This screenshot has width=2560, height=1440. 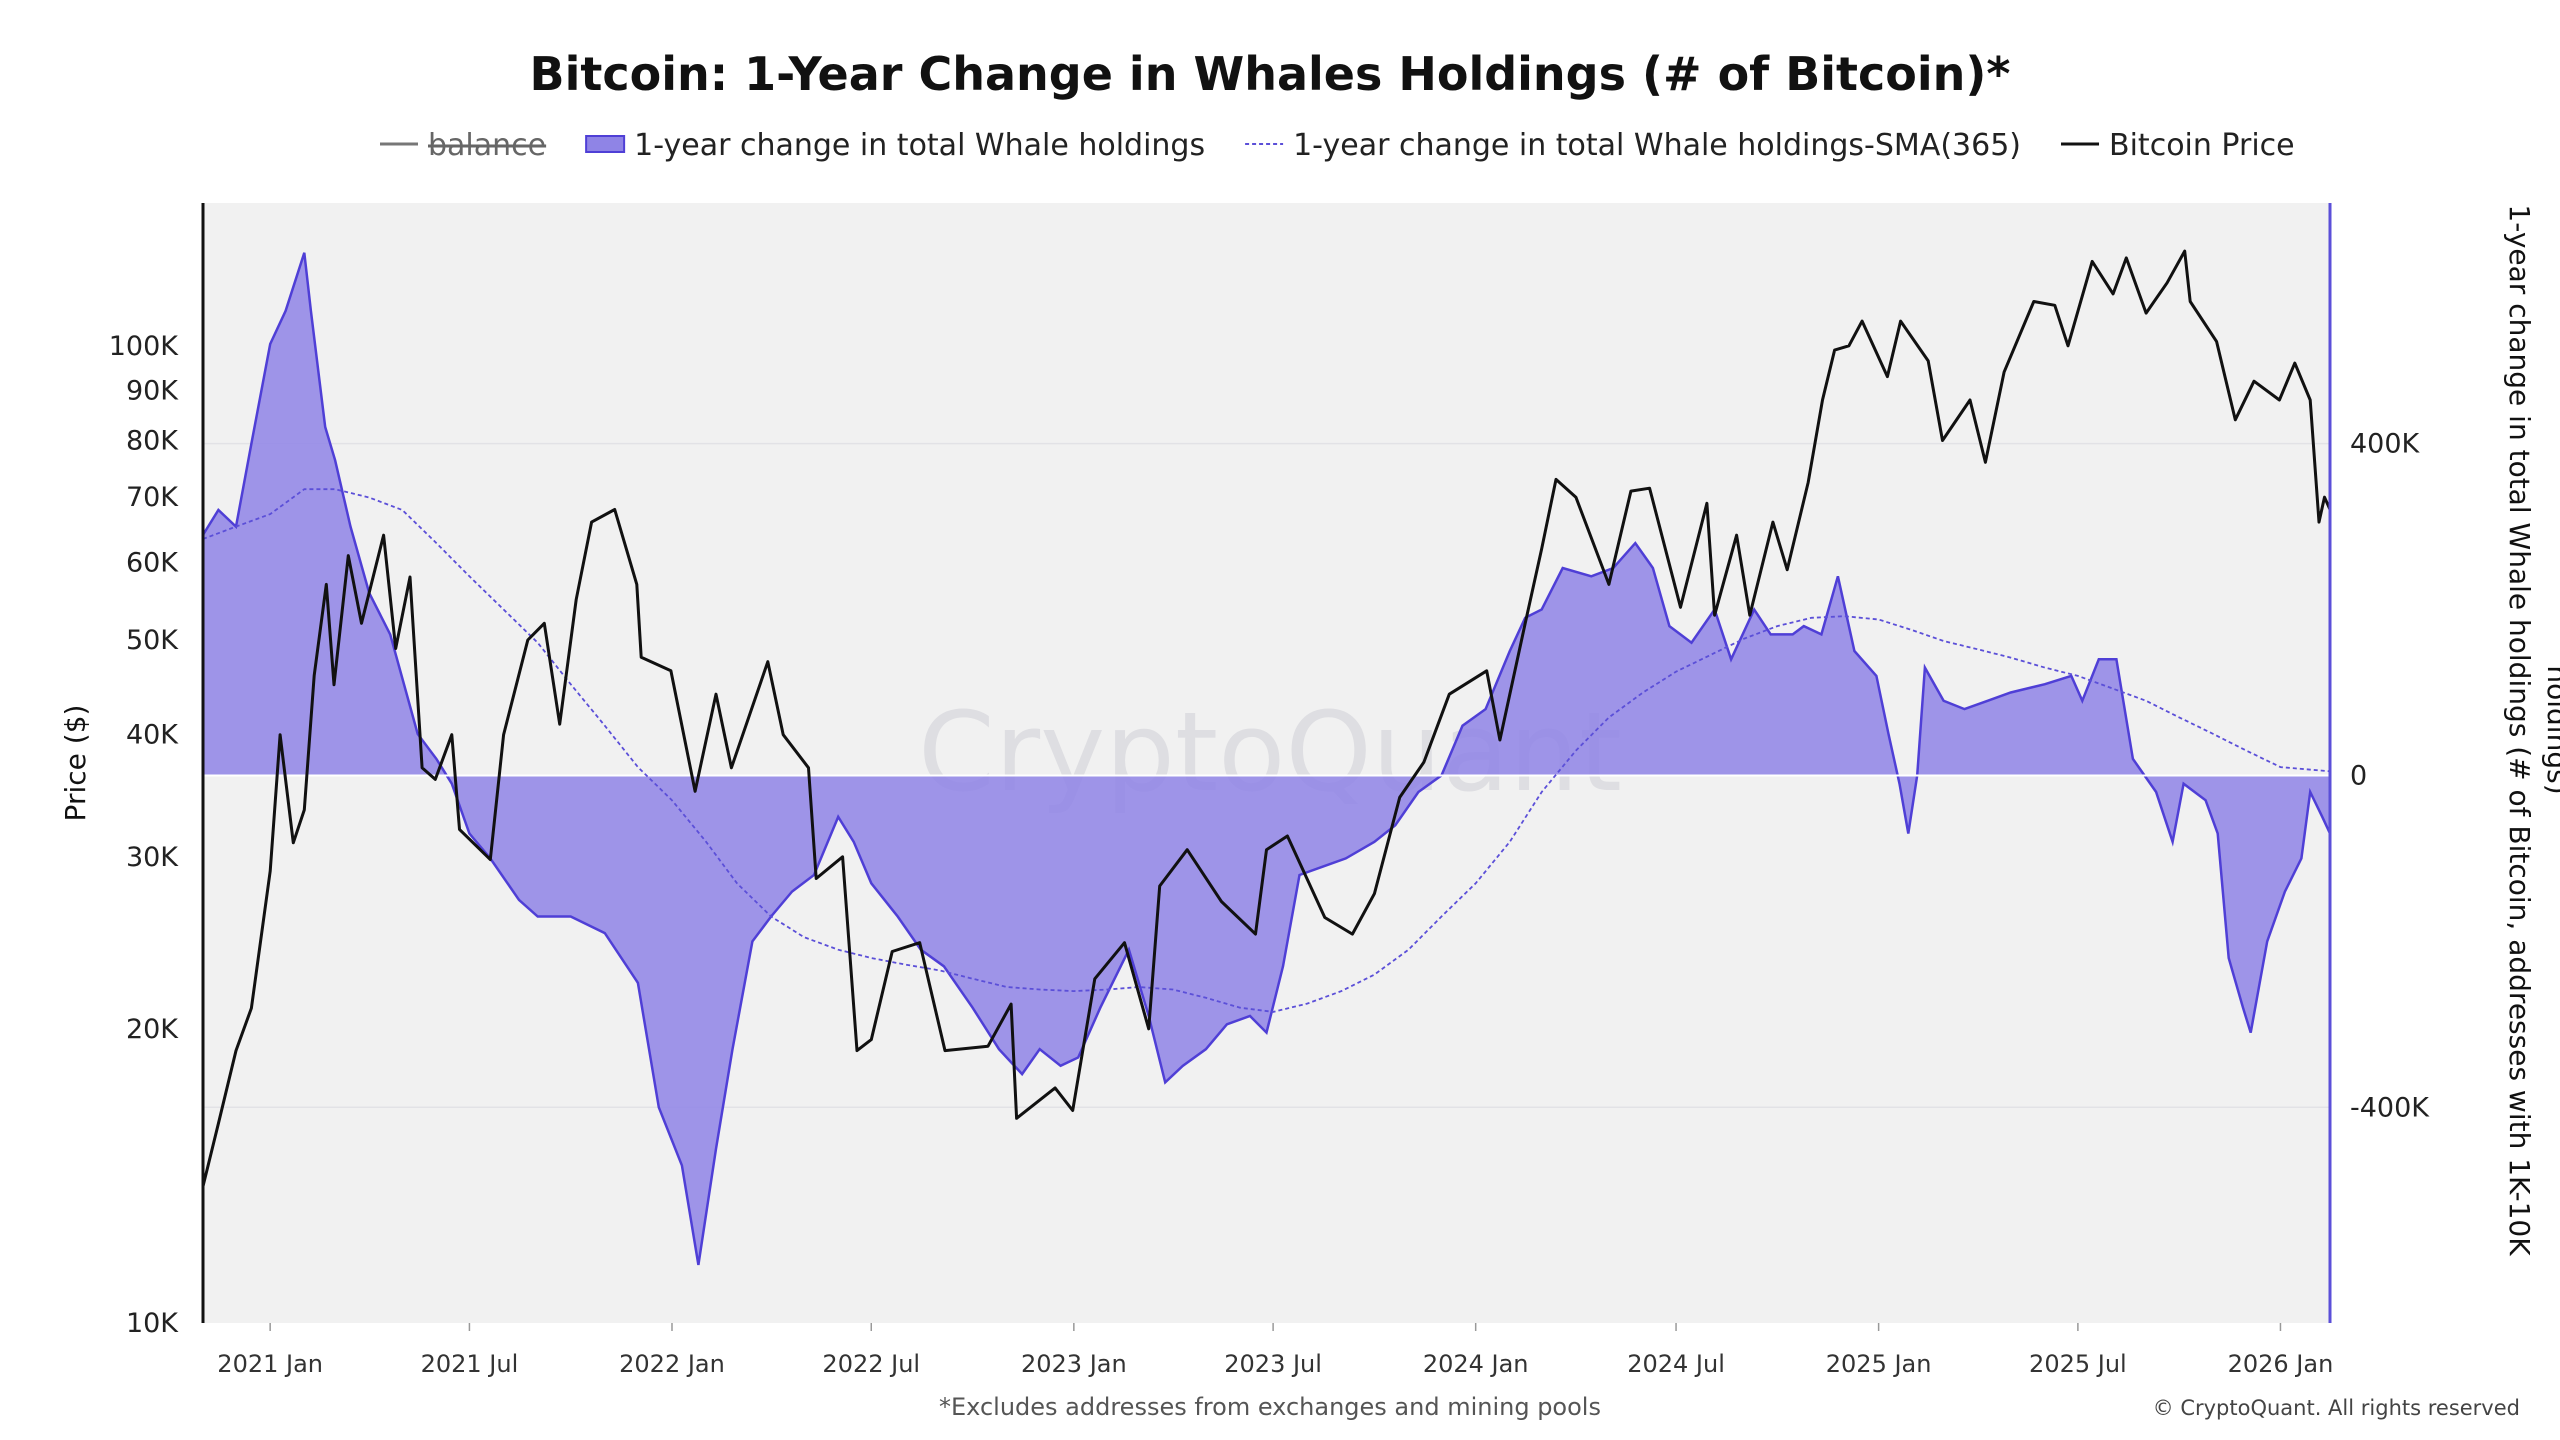 I want to click on x-tick-label: 2022 Jul, so click(x=871, y=1364).